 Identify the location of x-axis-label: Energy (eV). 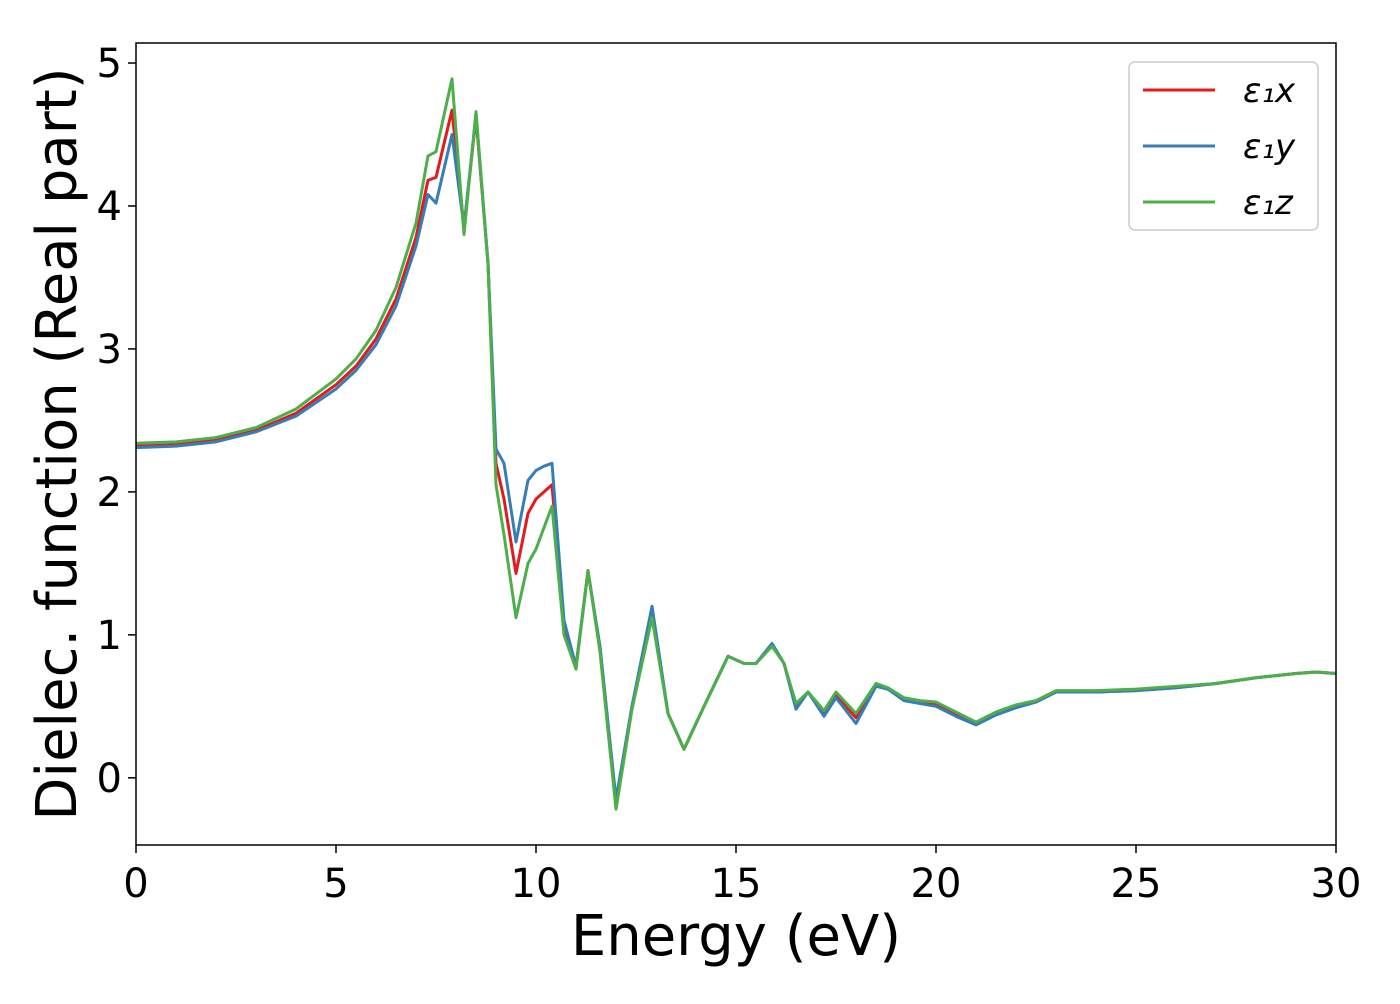
(736, 936).